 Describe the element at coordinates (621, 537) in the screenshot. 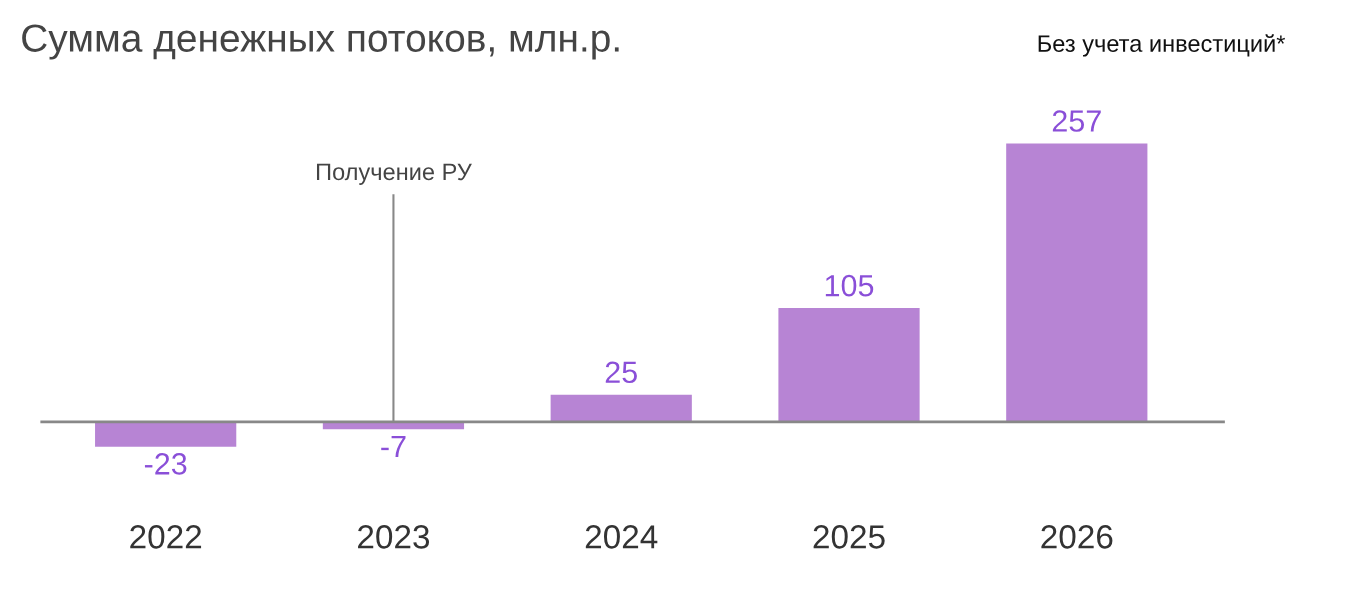

I see `x-tick-label: 2024` at that location.